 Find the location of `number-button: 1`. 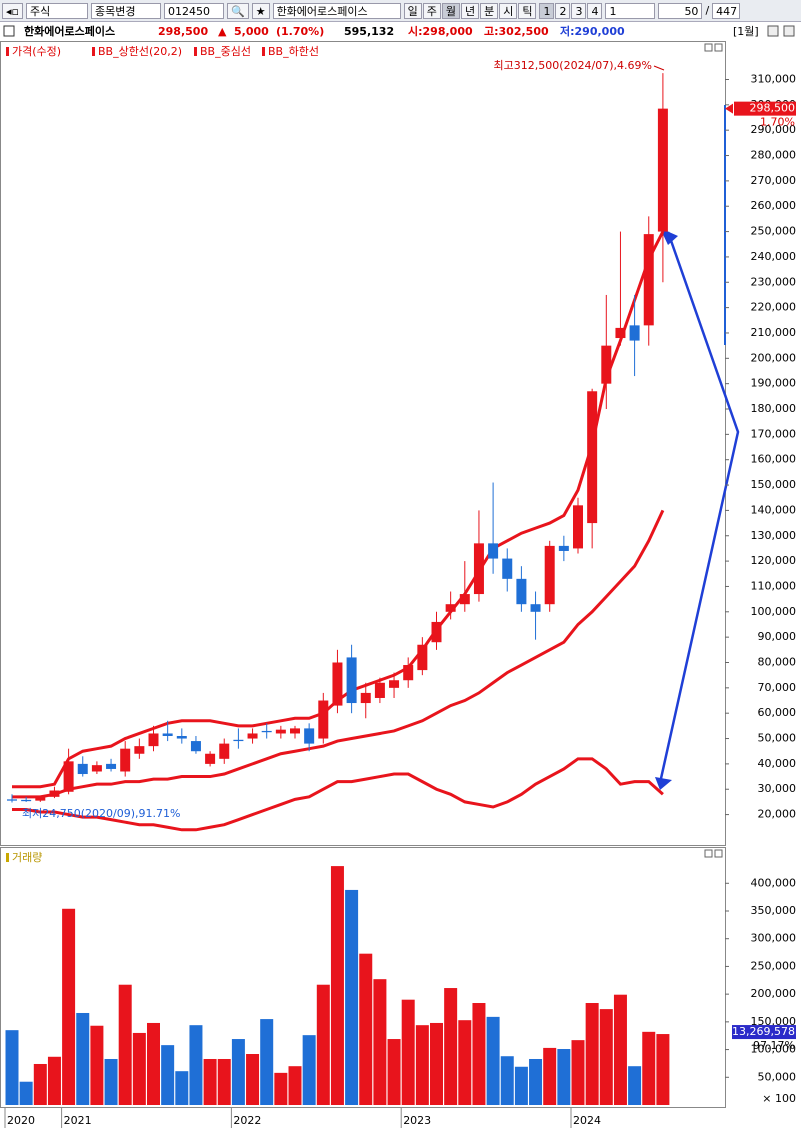

number-button: 1 is located at coordinates (547, 10).